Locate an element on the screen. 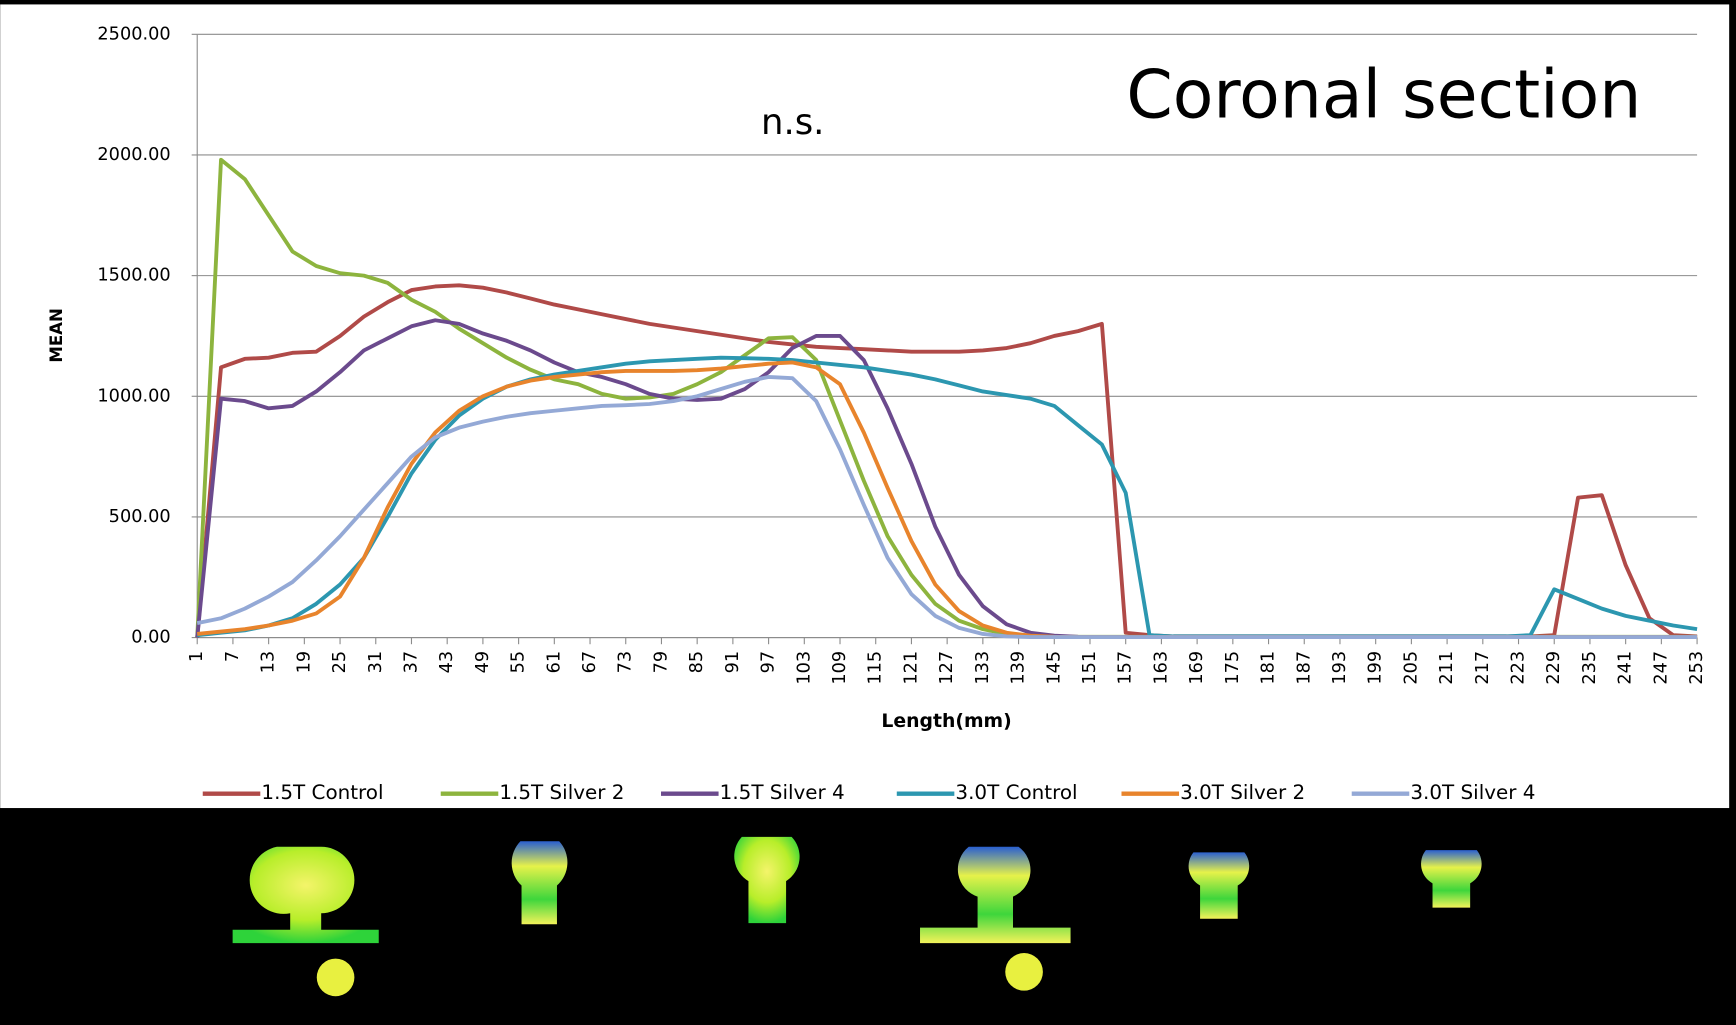 This screenshot has width=1736, height=1025. y-tick-label: 1500.00 is located at coordinates (133, 276).